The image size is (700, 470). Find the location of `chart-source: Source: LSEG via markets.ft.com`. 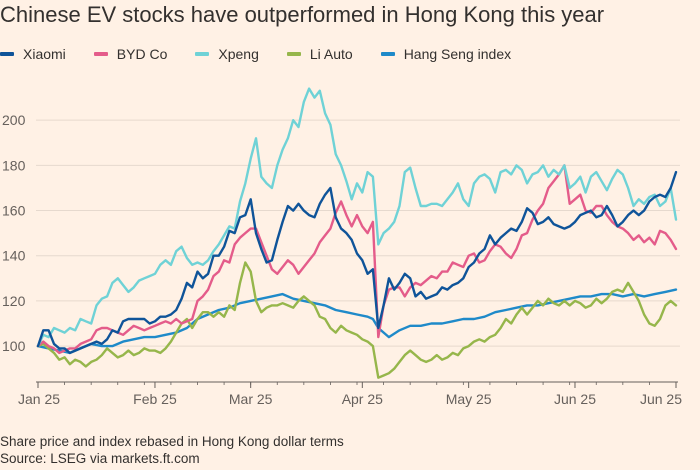

chart-source: Source: LSEG via markets.ft.com is located at coordinates (100, 458).